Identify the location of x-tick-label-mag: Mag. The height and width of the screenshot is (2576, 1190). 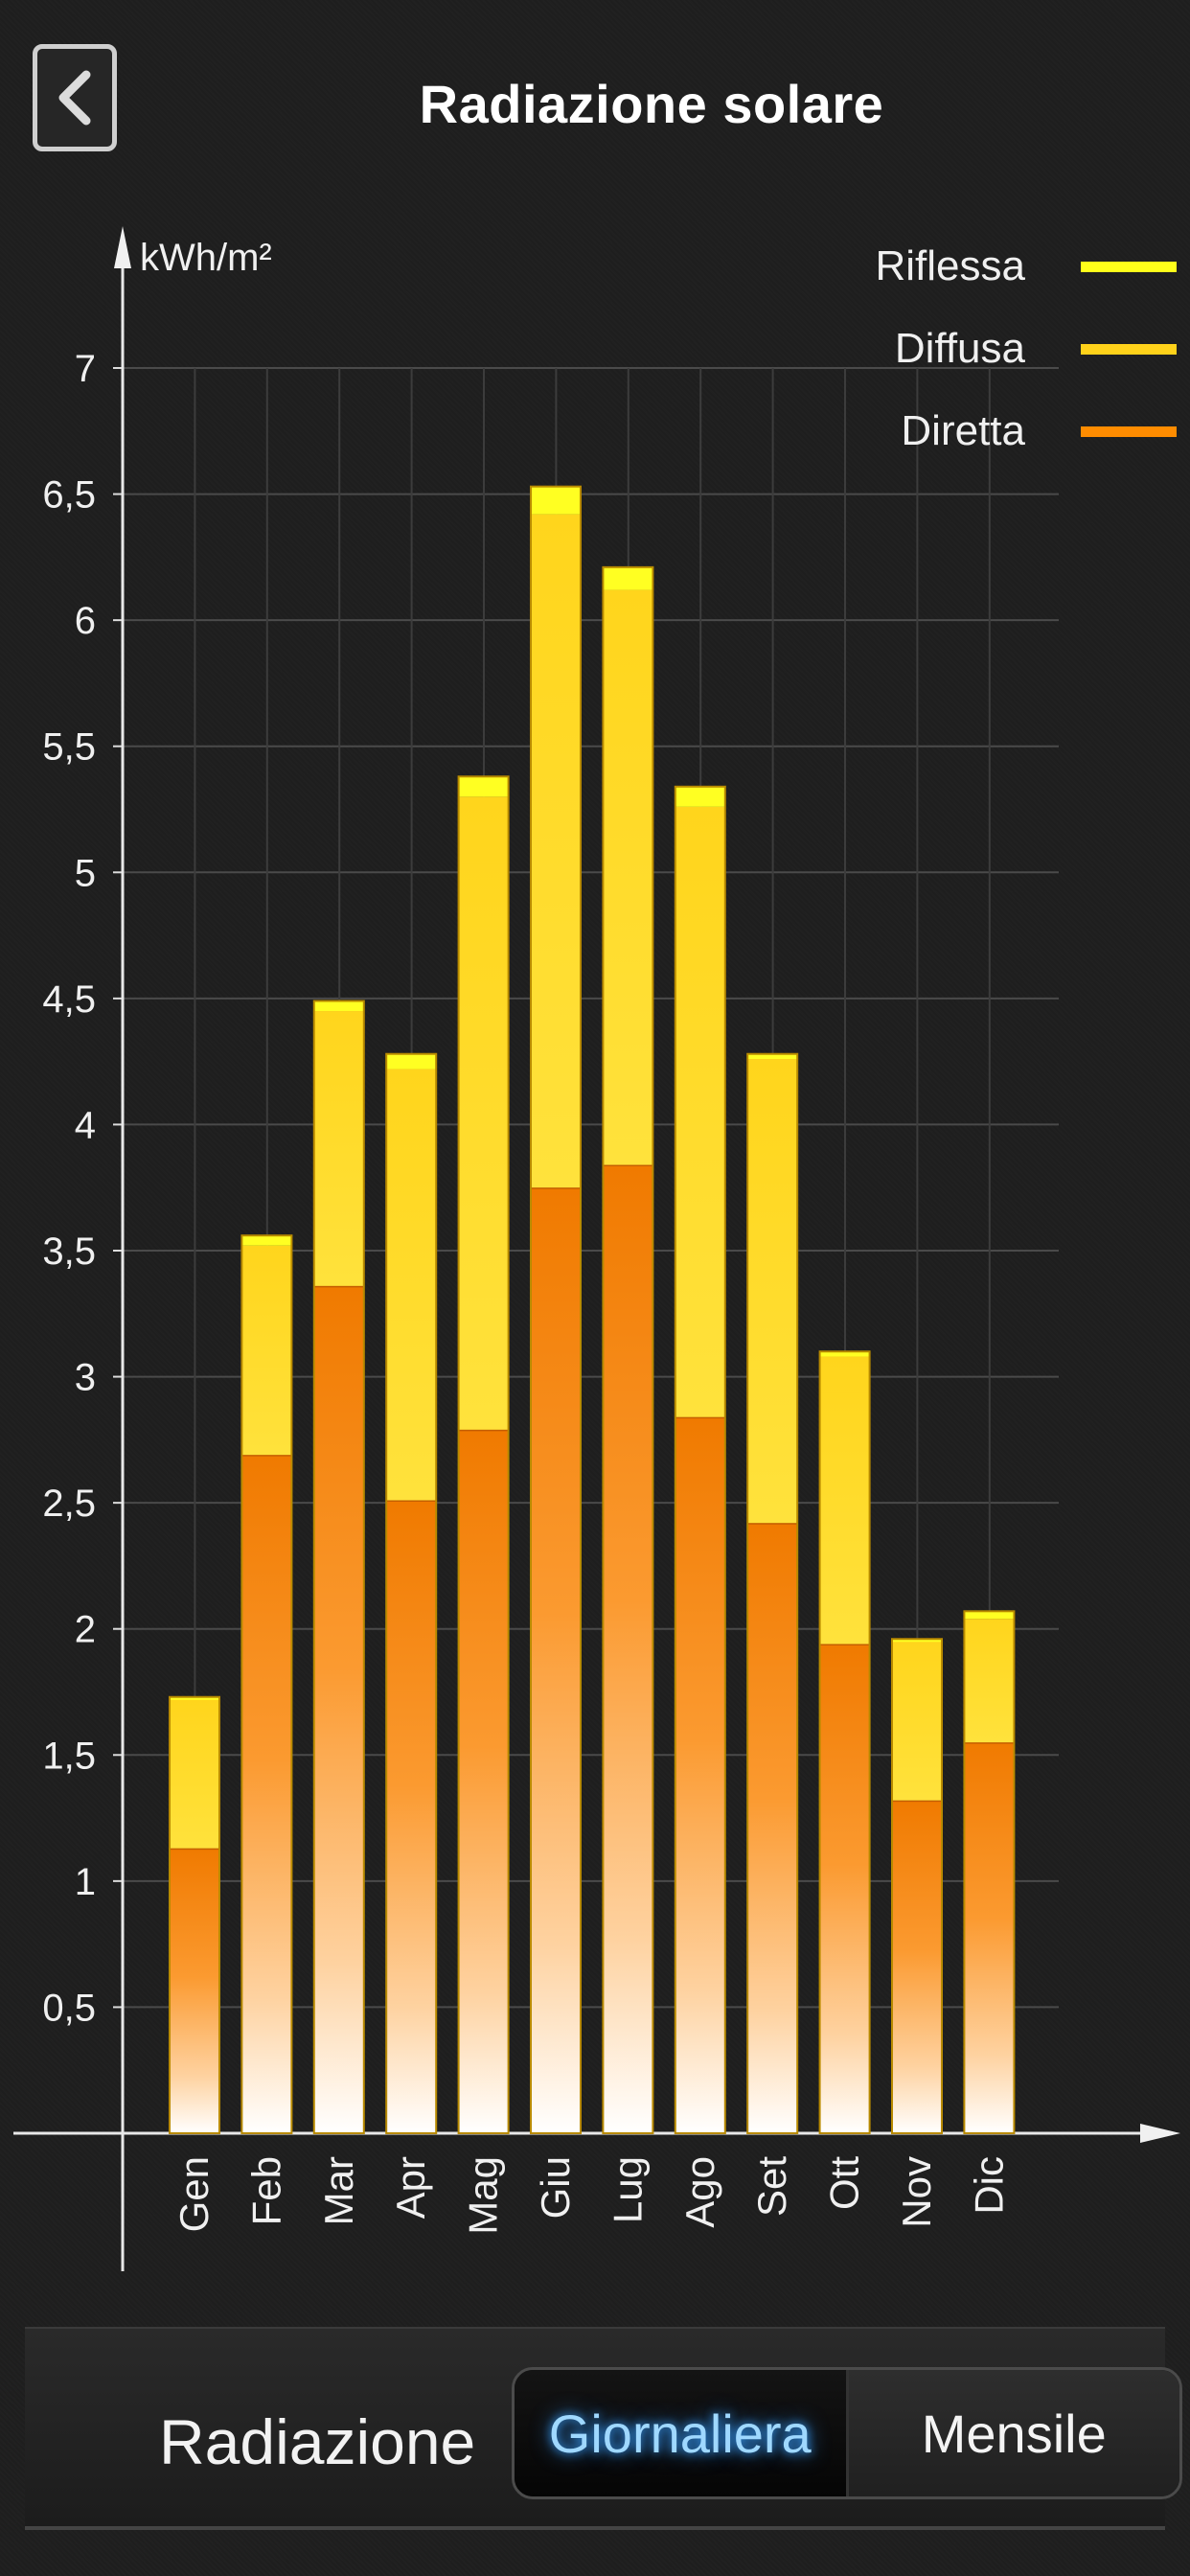
(484, 2195).